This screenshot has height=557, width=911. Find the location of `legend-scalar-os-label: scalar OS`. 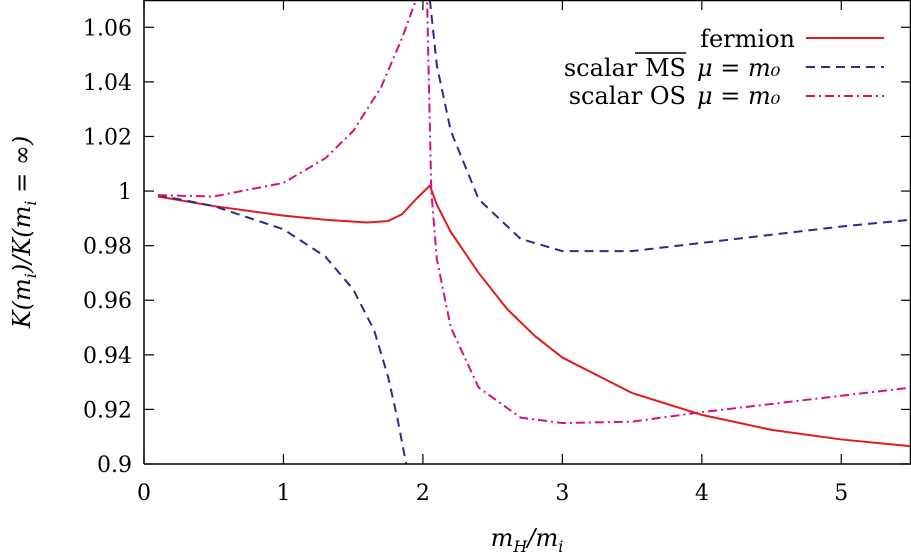

legend-scalar-os-label: scalar OS is located at coordinates (627, 96).